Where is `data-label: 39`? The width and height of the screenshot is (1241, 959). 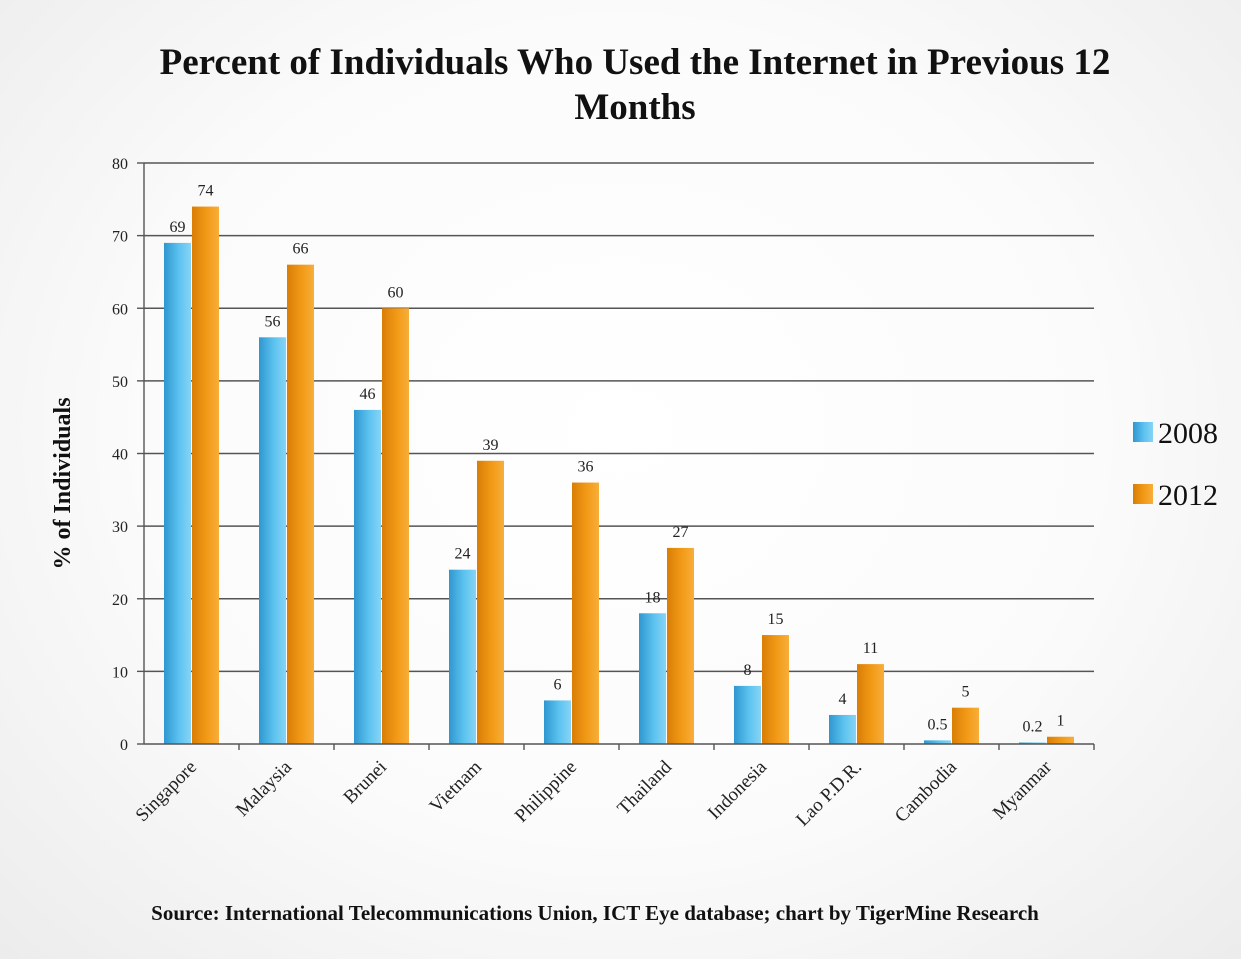 data-label: 39 is located at coordinates (491, 445).